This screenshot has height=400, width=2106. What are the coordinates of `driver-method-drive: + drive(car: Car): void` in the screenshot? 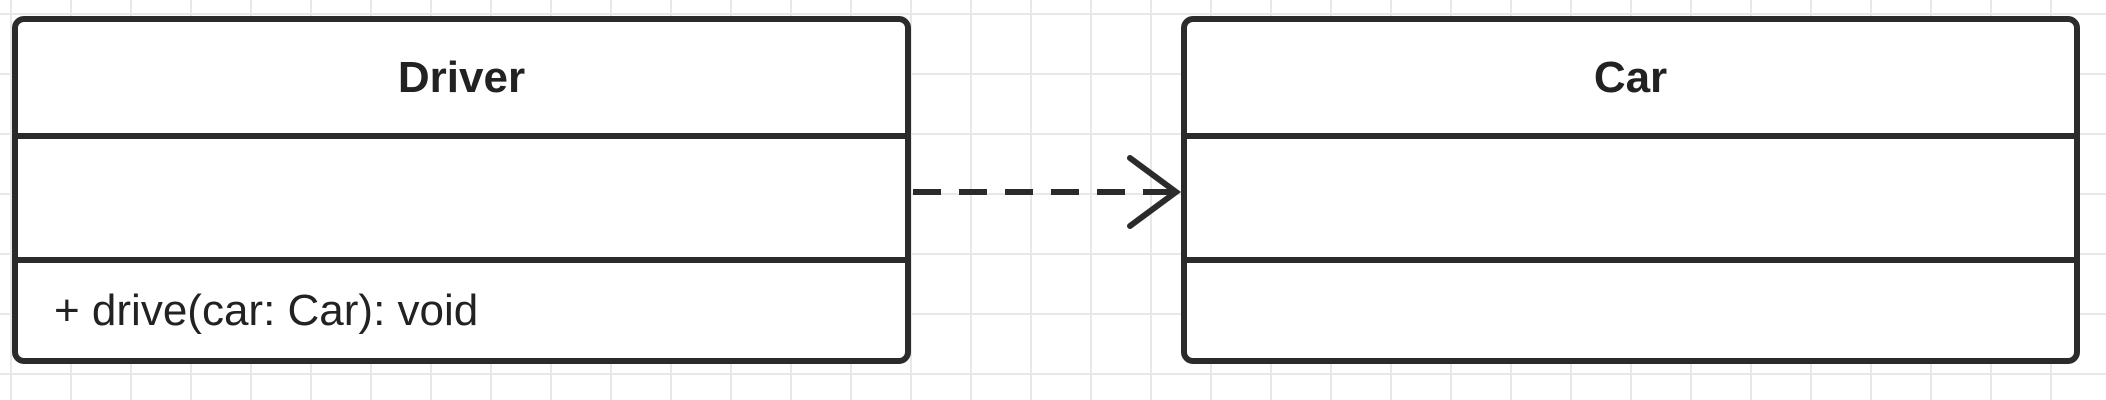 It's located at (266, 310).